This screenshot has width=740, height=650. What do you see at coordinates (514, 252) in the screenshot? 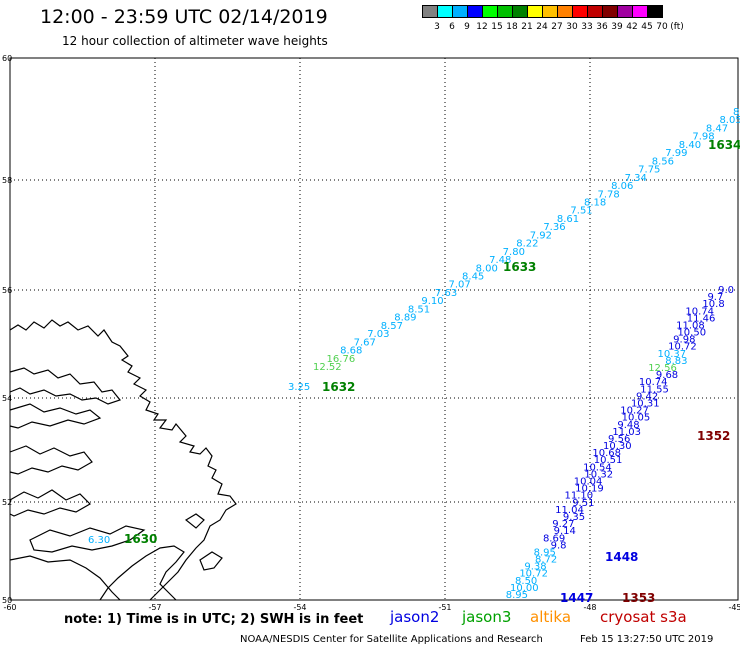
I see `wave-height-label: 7.80` at bounding box center [514, 252].